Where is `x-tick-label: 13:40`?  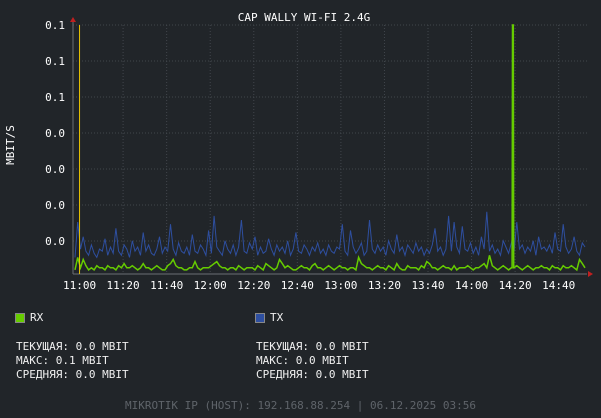
x-tick-label: 13:40 is located at coordinates (427, 285).